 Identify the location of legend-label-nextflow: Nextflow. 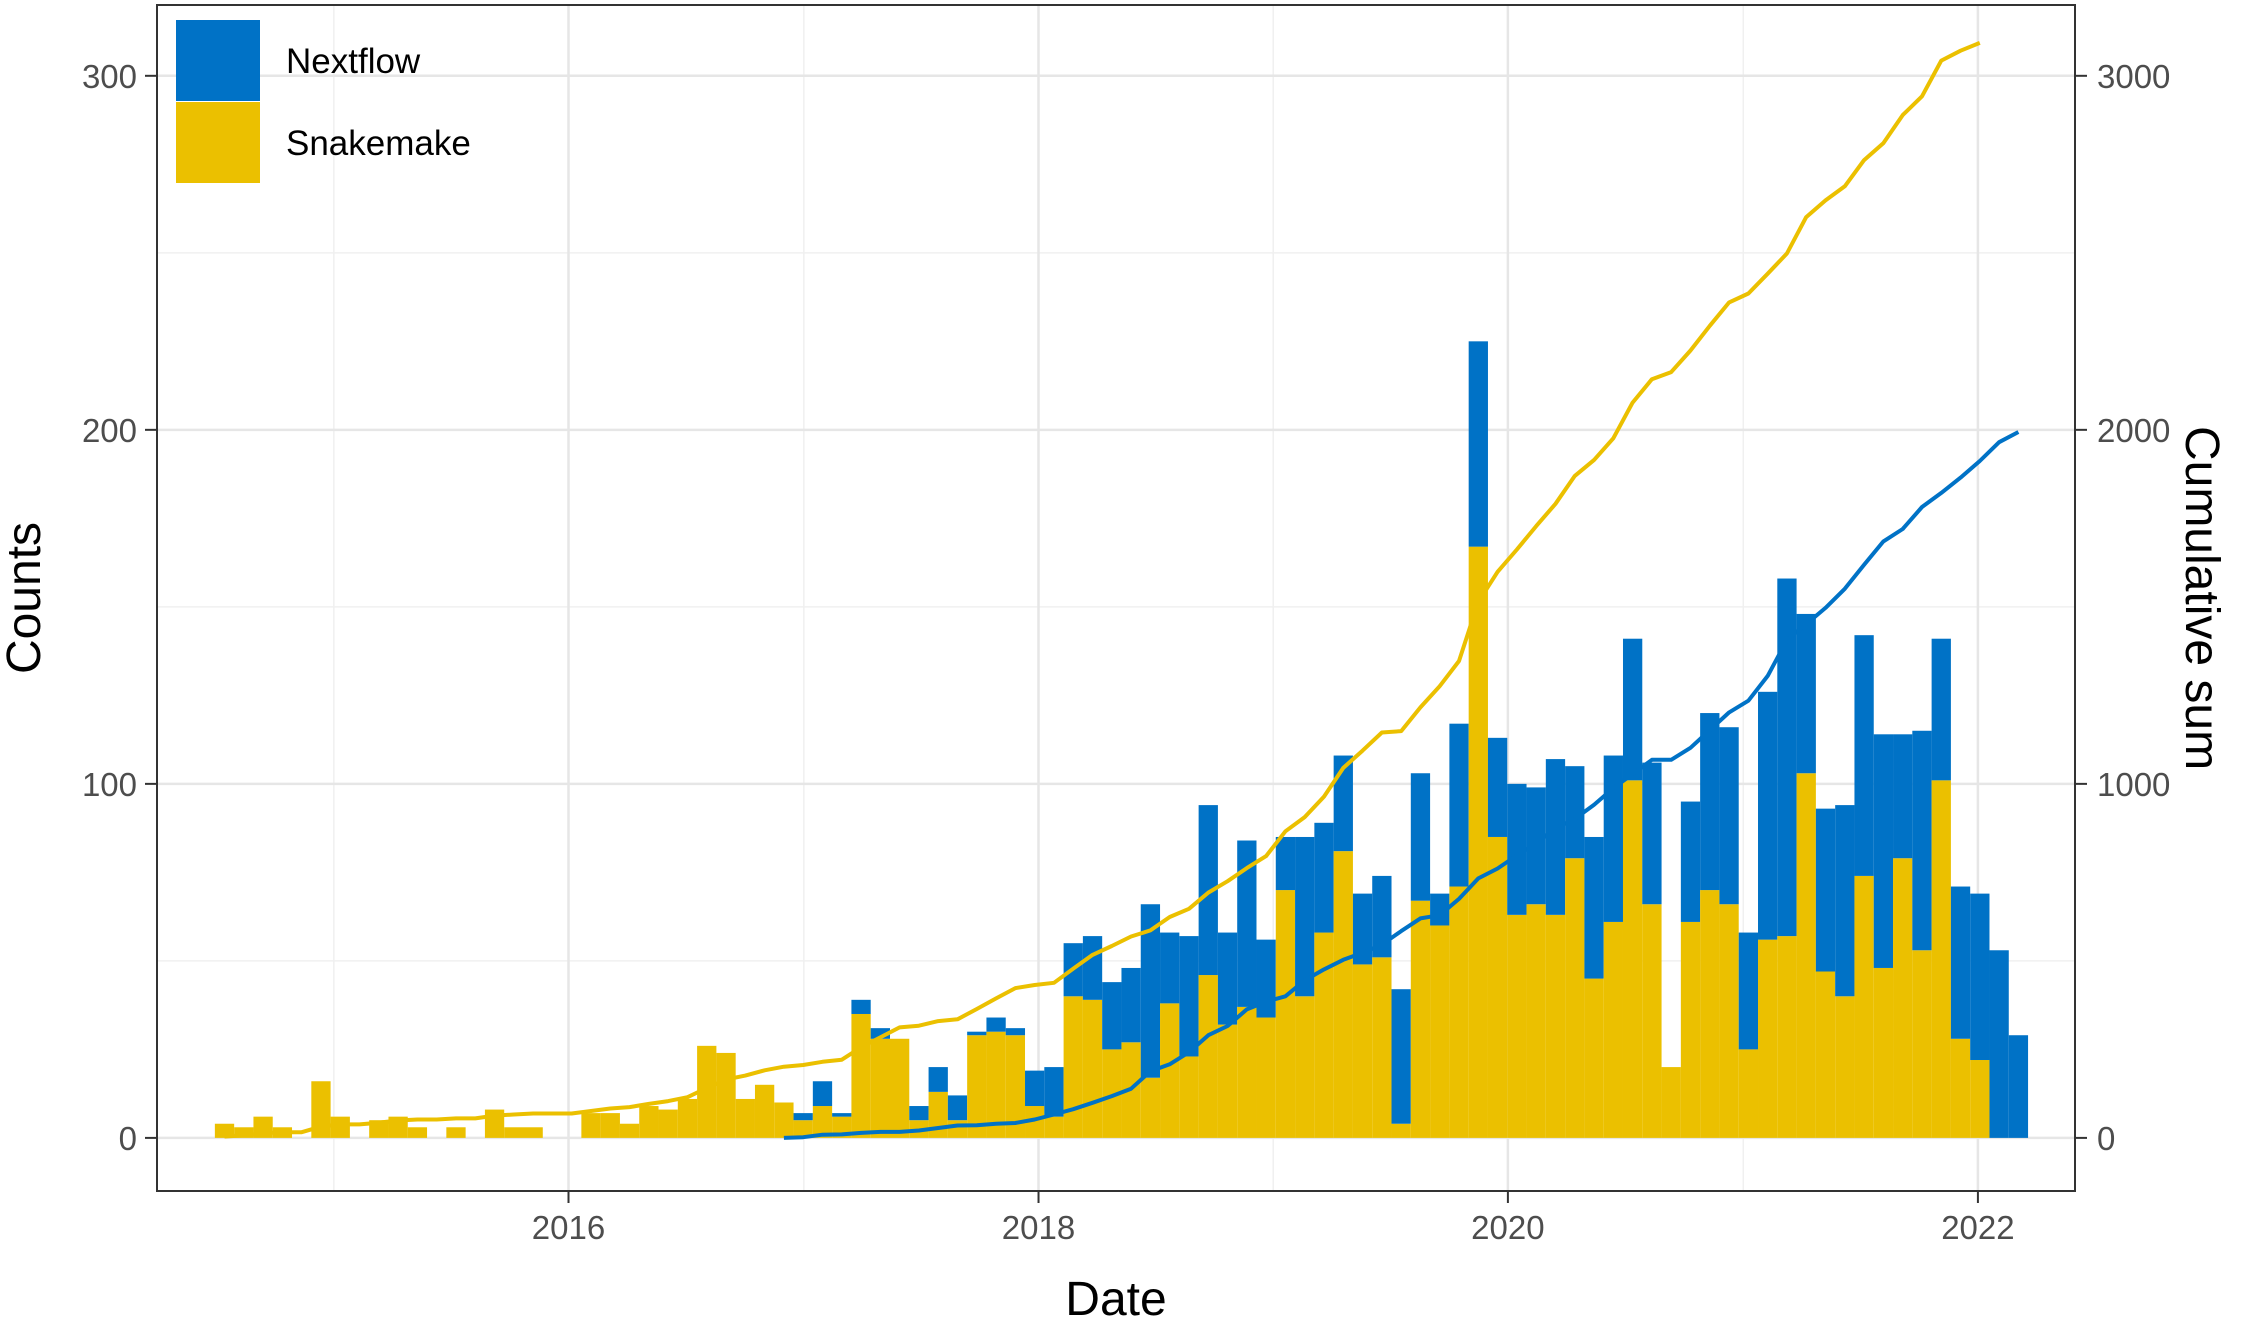
(353, 61).